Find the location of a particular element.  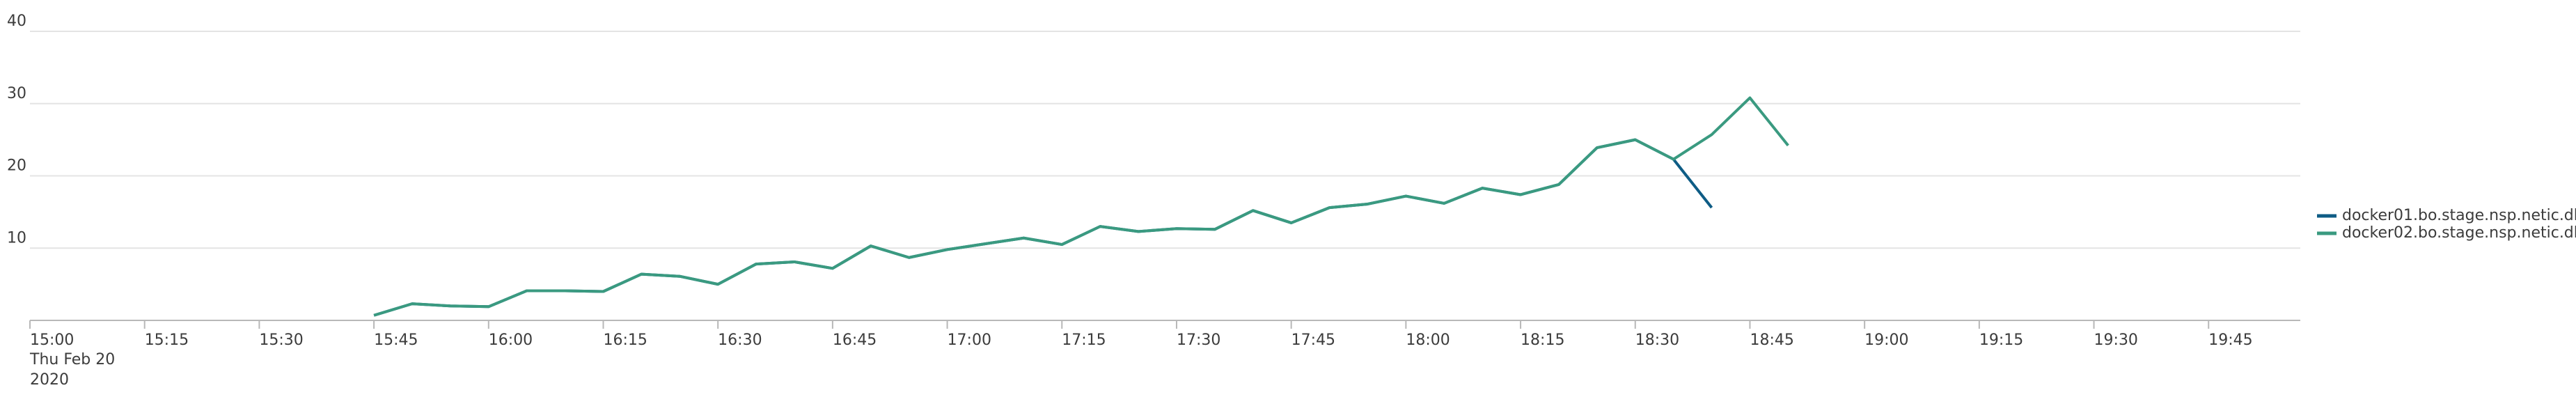

x-tick-label: 17:00 is located at coordinates (969, 340).